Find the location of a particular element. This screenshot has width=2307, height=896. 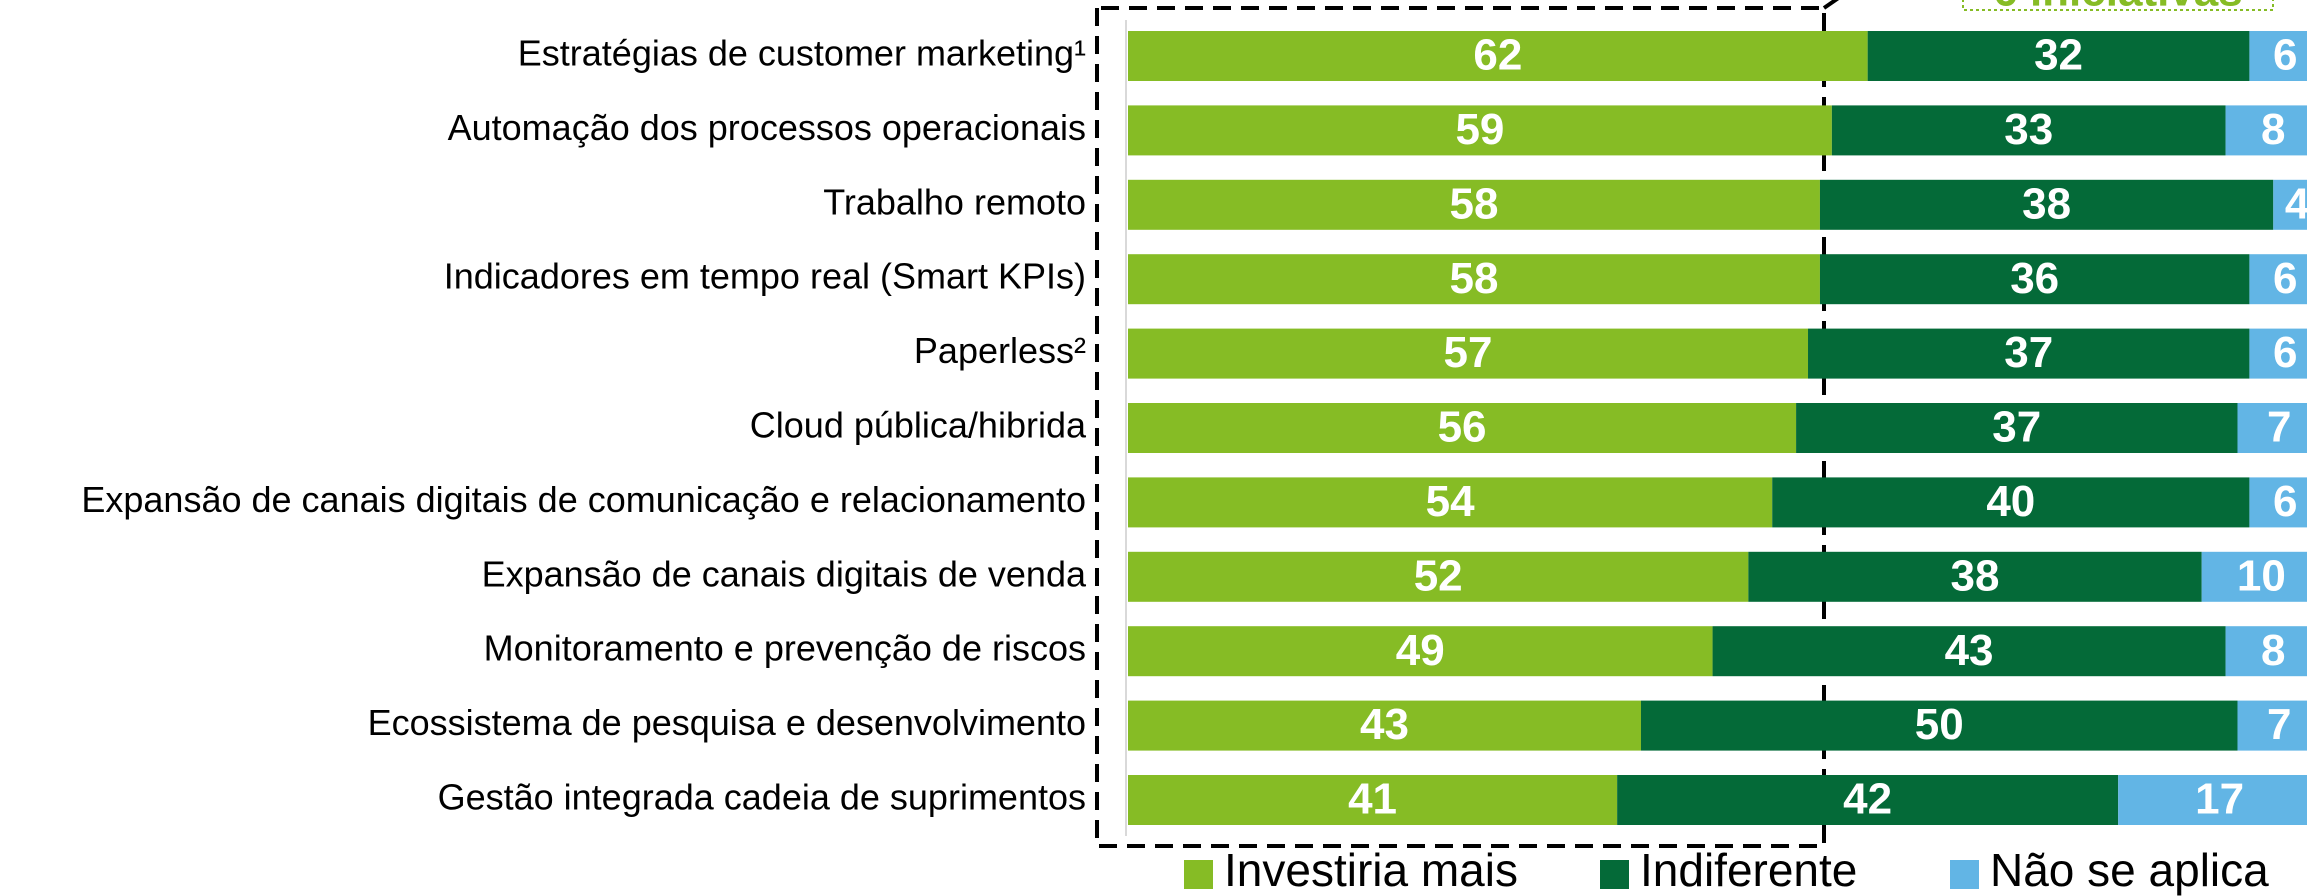

value-label: 62 is located at coordinates (1497, 55).